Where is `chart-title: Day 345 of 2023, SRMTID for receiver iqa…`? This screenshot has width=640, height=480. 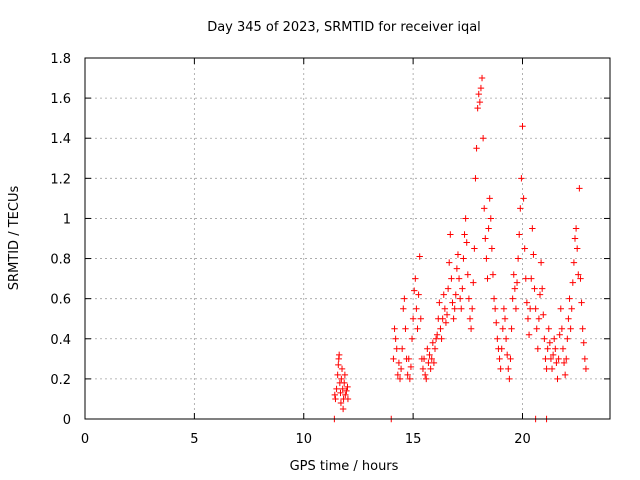
chart-title: Day 345 of 2023, SRMTID for receiver iqa… is located at coordinates (344, 27).